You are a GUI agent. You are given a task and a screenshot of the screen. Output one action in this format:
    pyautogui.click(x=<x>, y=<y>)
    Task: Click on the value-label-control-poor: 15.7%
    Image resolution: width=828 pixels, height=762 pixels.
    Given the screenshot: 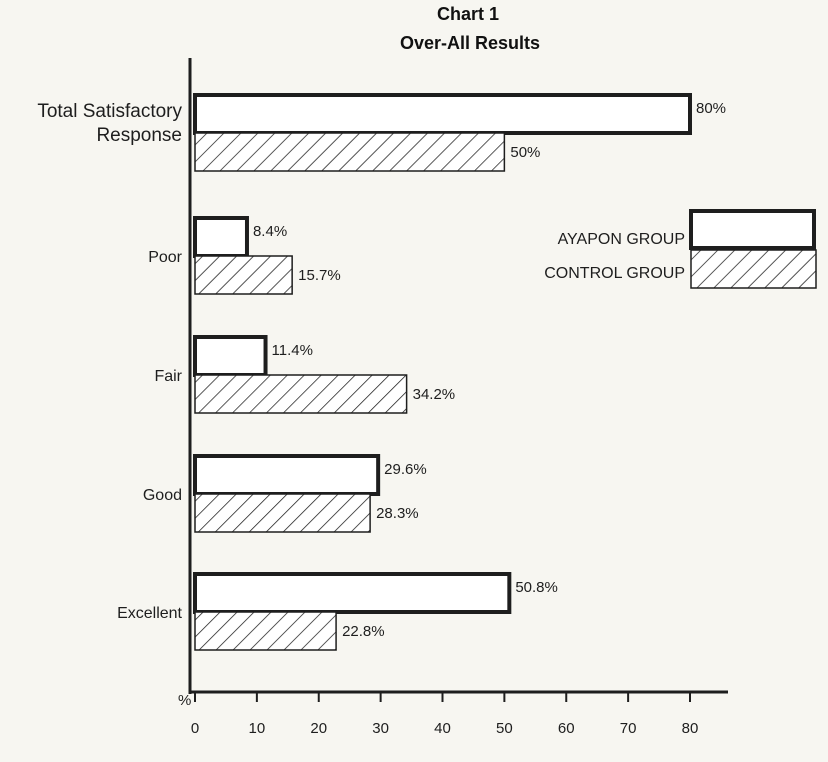 What is the action you would take?
    pyautogui.click(x=319, y=275)
    